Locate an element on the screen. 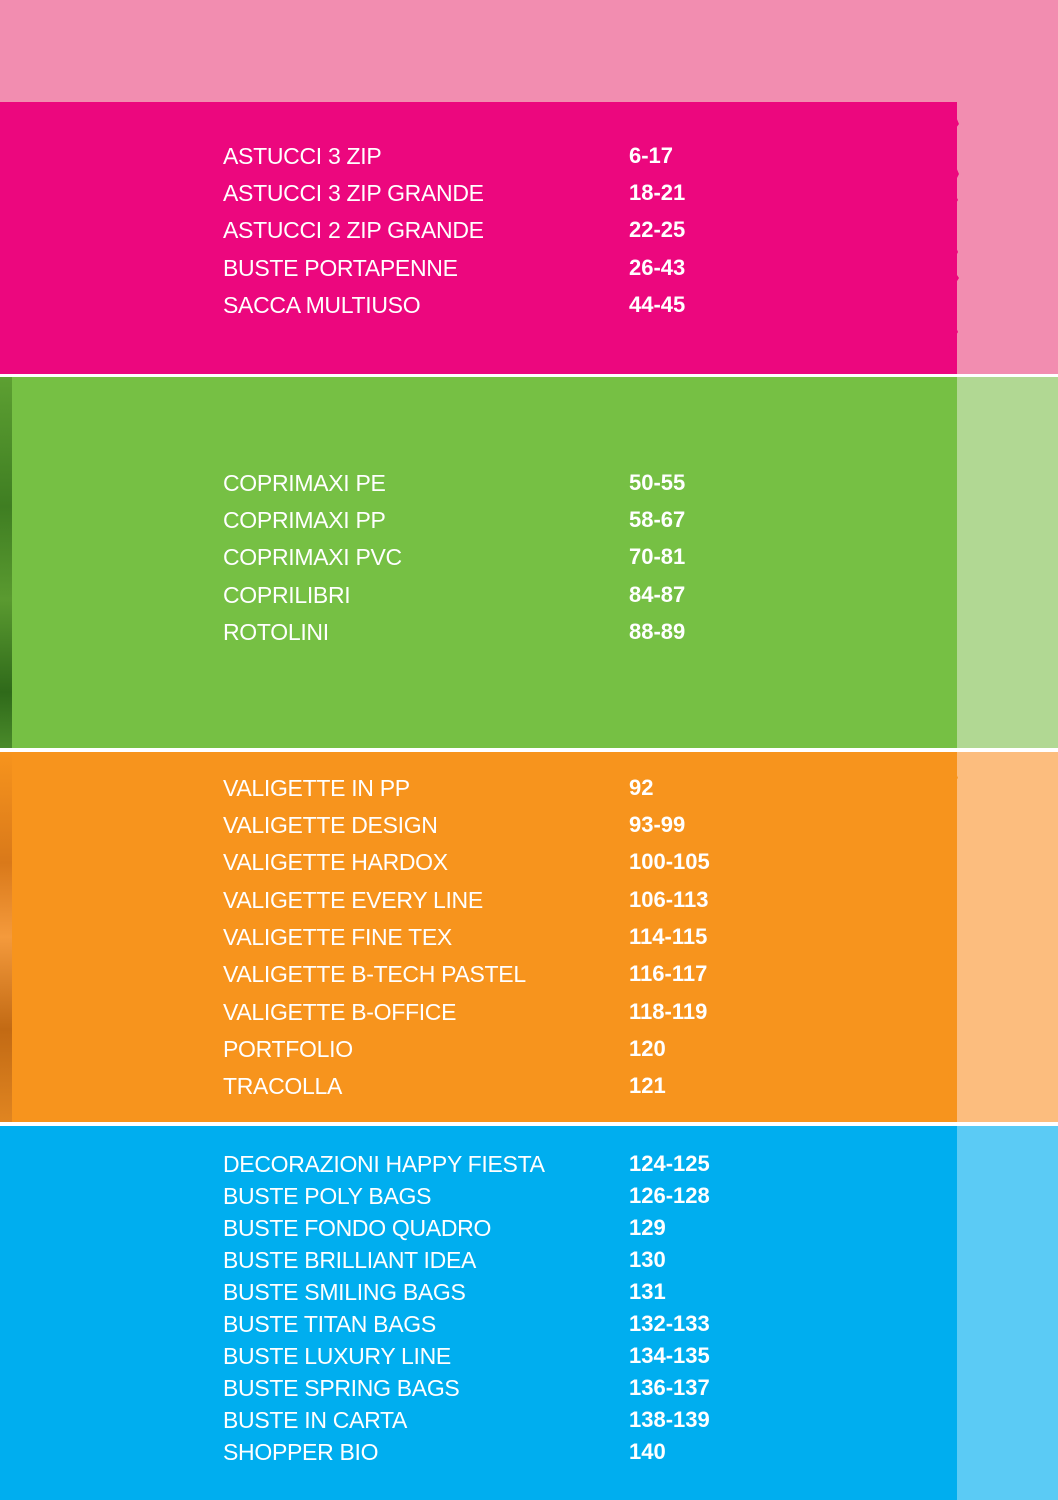 Image resolution: width=1058 pixels, height=1500 pixels. torn-edge-green is located at coordinates (945, 562).